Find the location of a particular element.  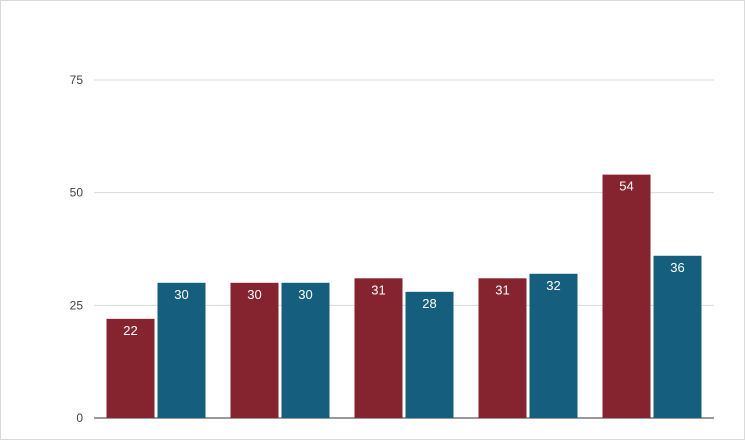

data-label: 32 is located at coordinates (553, 285).